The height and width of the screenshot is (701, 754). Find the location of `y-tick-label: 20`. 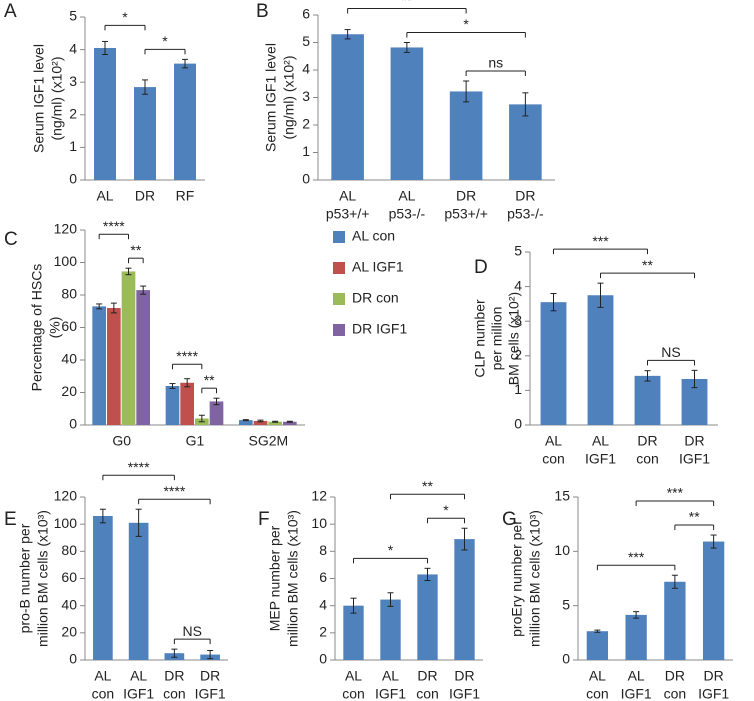

y-tick-label: 20 is located at coordinates (69, 632).